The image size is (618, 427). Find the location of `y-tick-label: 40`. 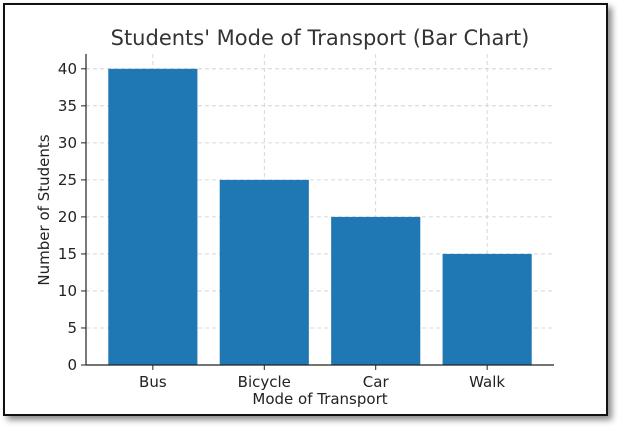

y-tick-label: 40 is located at coordinates (67, 69).